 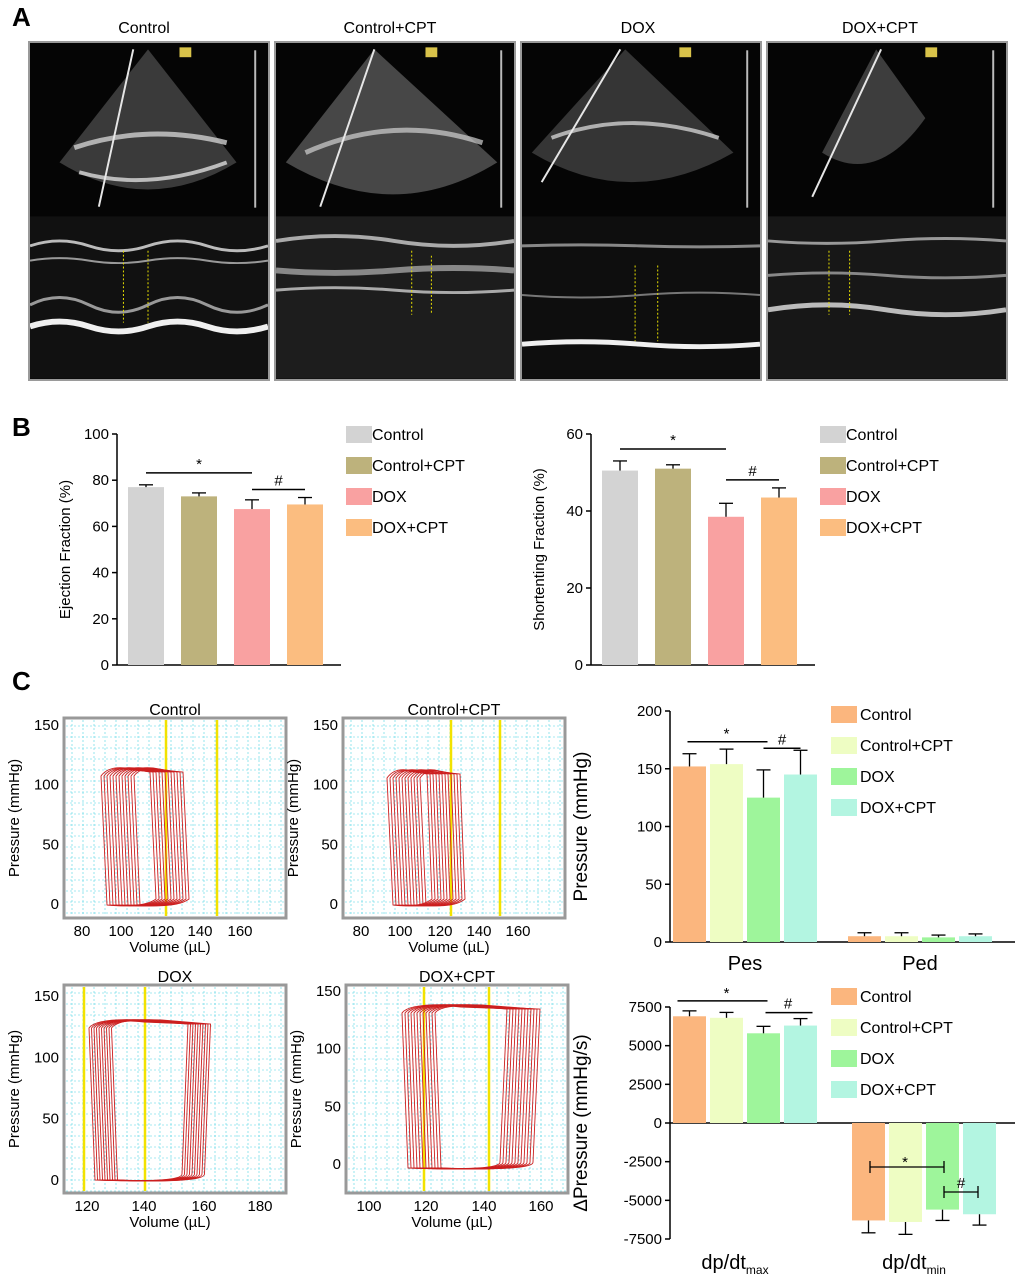 What do you see at coordinates (734, 1264) in the screenshot?
I see `x-category-label: dp/dtmax` at bounding box center [734, 1264].